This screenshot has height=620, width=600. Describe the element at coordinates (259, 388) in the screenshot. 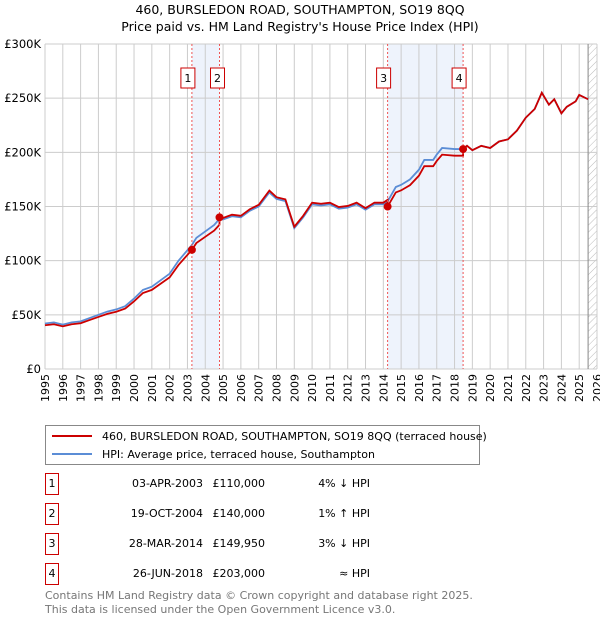

I see `x-tick-label: 2007` at that location.